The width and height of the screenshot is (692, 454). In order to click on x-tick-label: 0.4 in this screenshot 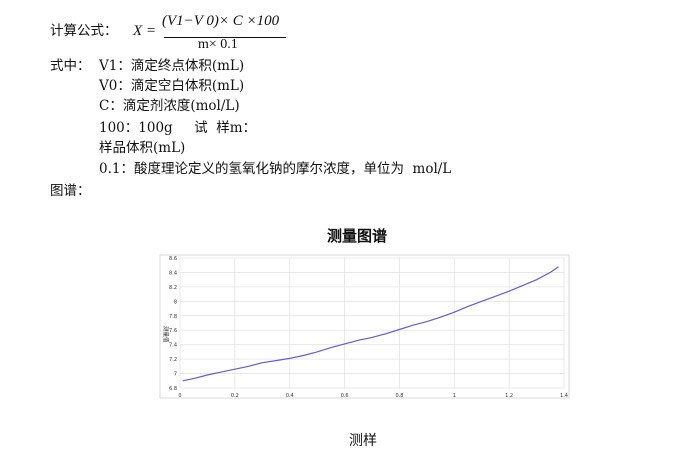, I will do `click(290, 396)`.